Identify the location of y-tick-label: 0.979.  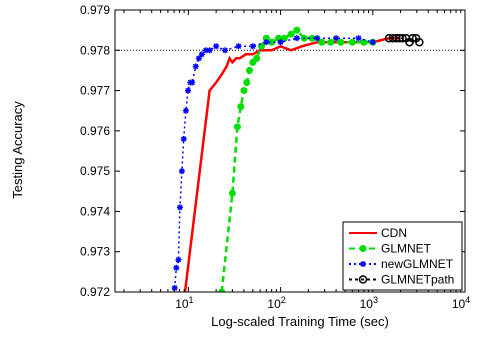
(95, 10).